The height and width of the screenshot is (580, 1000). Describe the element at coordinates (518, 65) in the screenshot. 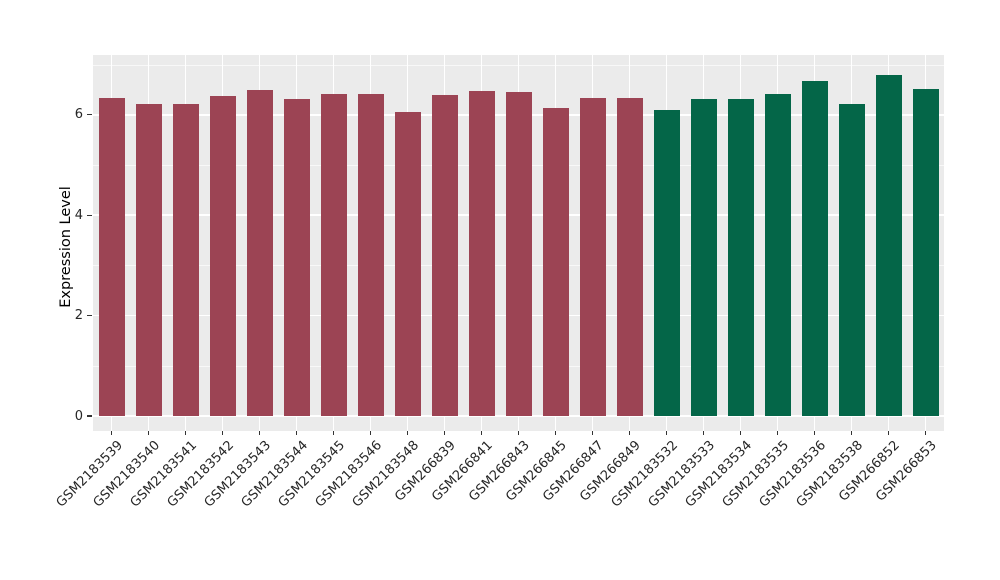

I see `minor-gridline` at that location.